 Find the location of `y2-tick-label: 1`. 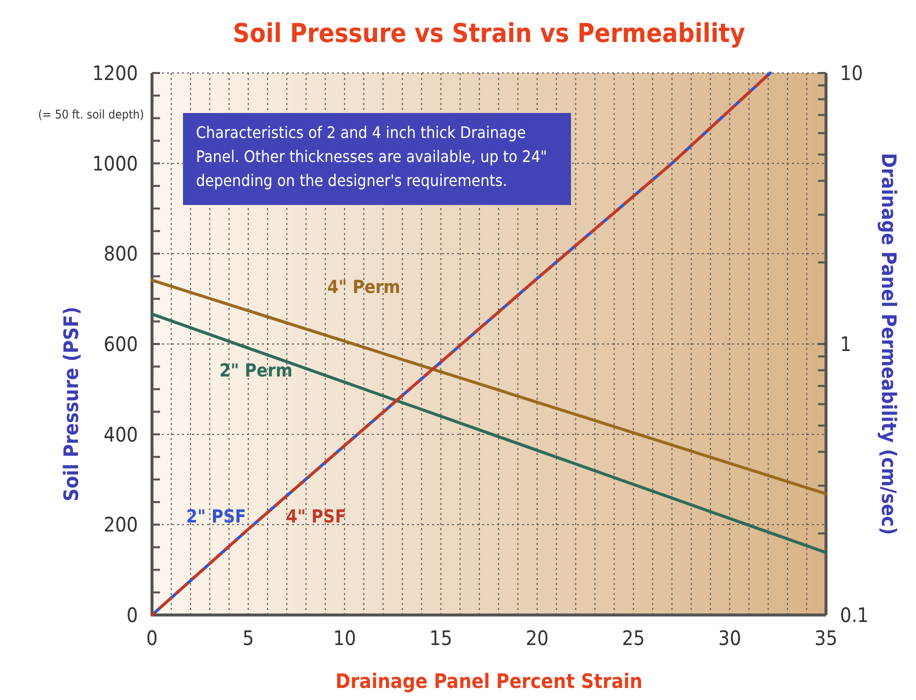

y2-tick-label: 1 is located at coordinates (846, 344).